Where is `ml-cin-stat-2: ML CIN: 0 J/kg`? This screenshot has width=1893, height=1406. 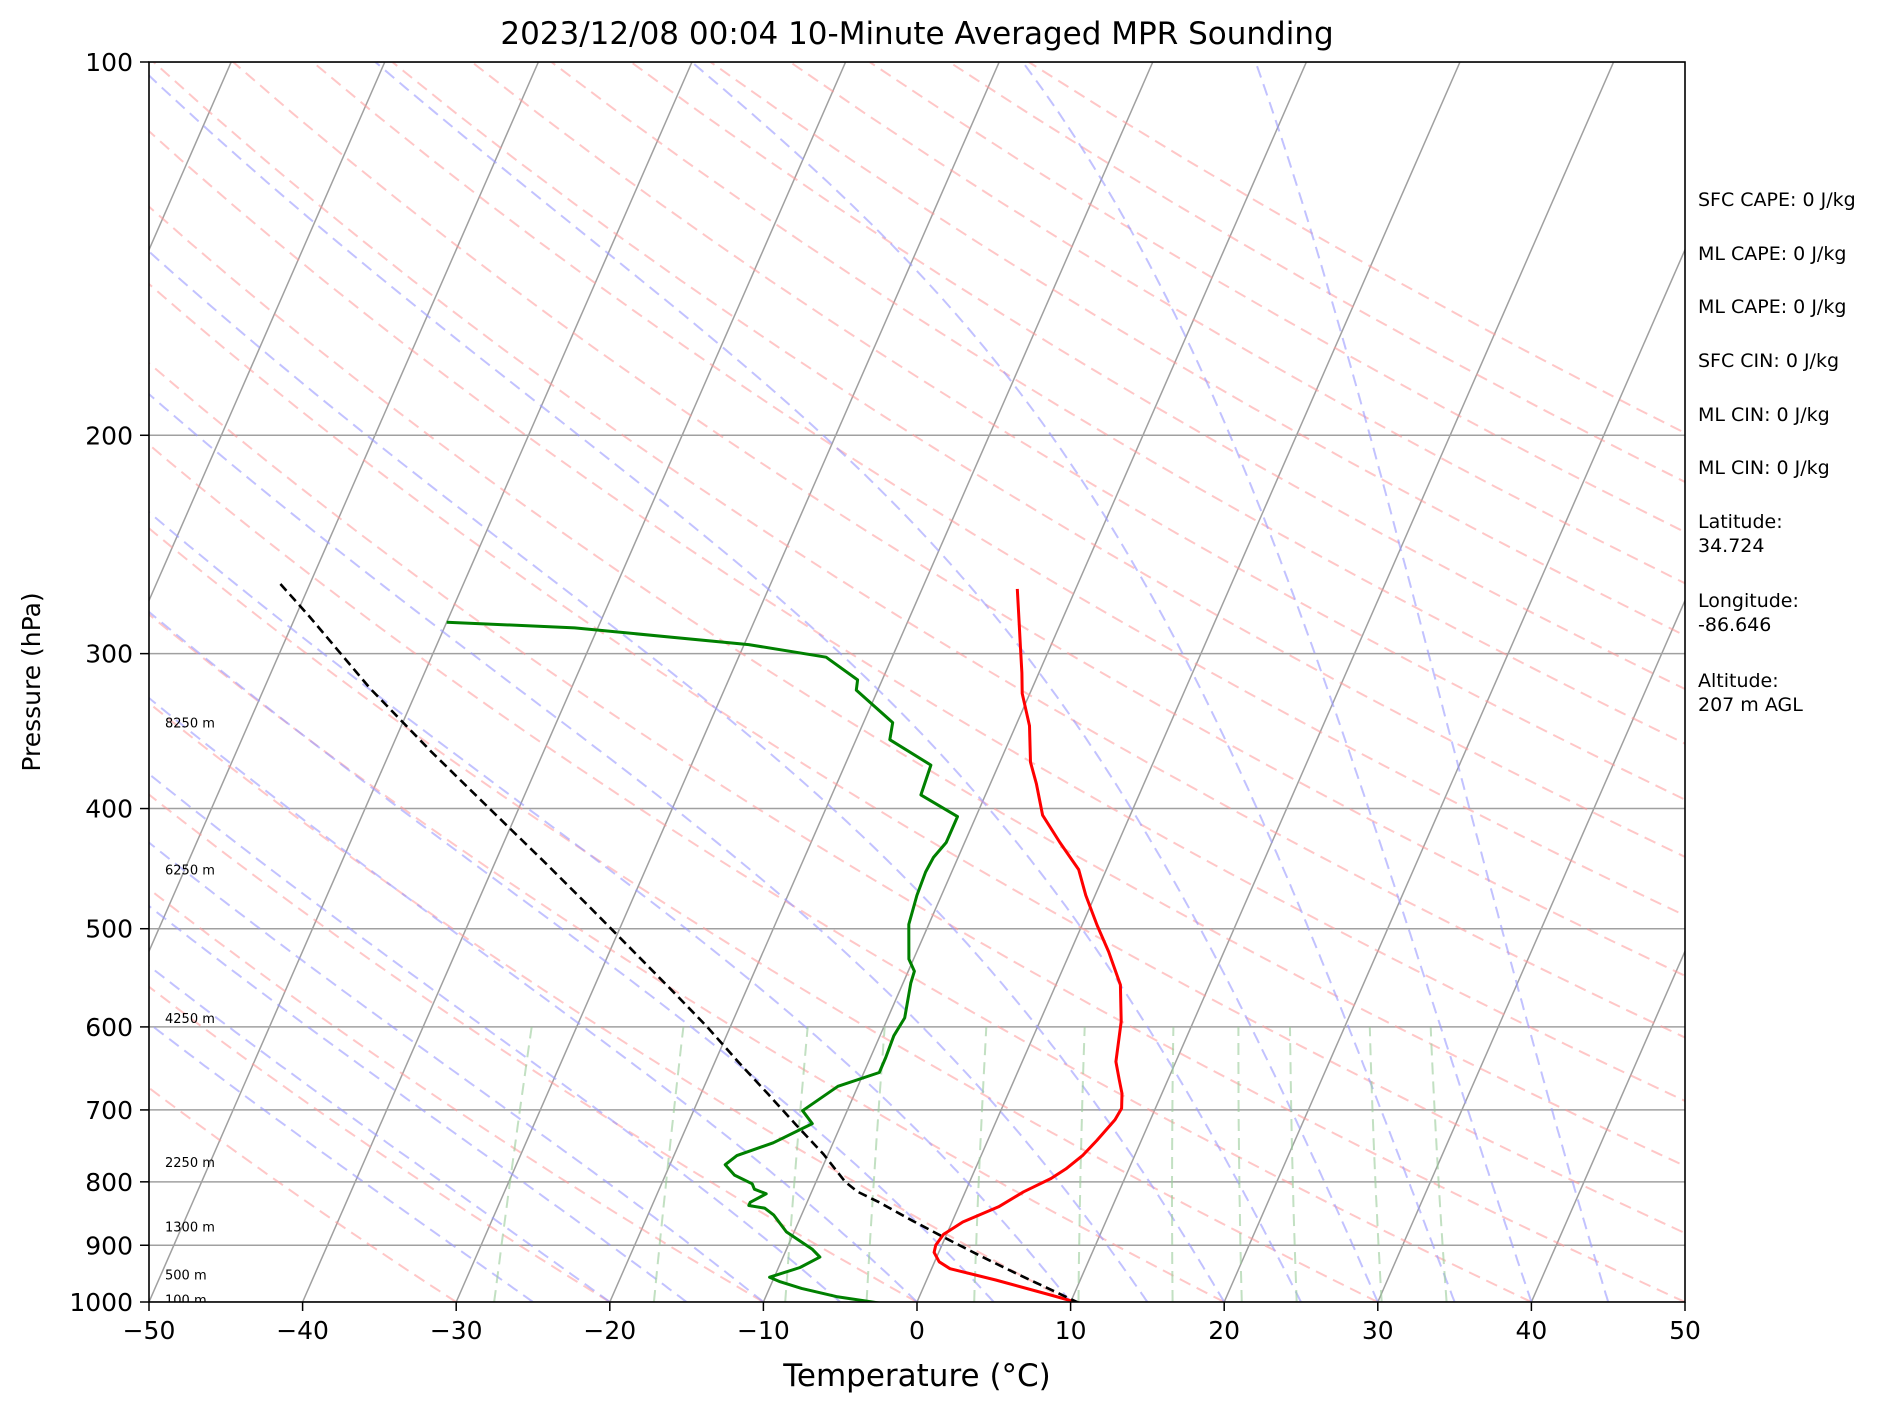 ml-cin-stat-2: ML CIN: 0 J/kg is located at coordinates (1764, 468).